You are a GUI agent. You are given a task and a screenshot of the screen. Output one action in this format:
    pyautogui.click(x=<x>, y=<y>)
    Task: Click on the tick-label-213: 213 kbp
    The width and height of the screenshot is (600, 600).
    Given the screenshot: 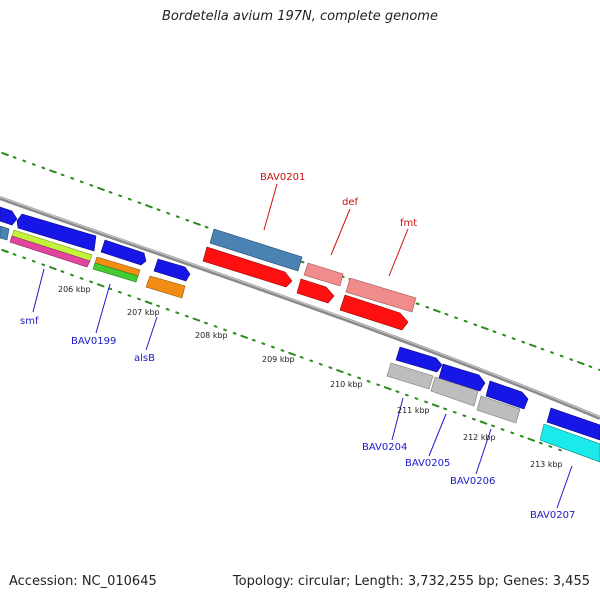 What is the action you would take?
    pyautogui.click(x=546, y=464)
    